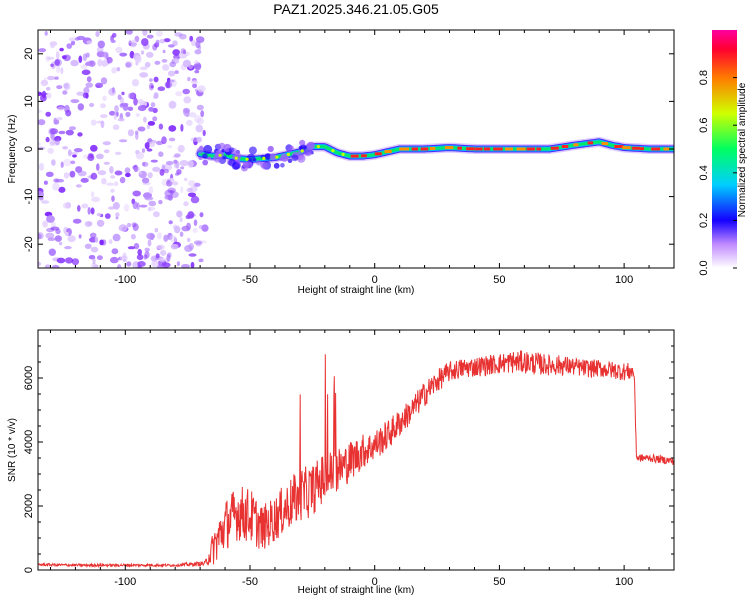  Describe the element at coordinates (704, 220) in the screenshot. I see `colorbar-tick-label: 0.2` at that location.